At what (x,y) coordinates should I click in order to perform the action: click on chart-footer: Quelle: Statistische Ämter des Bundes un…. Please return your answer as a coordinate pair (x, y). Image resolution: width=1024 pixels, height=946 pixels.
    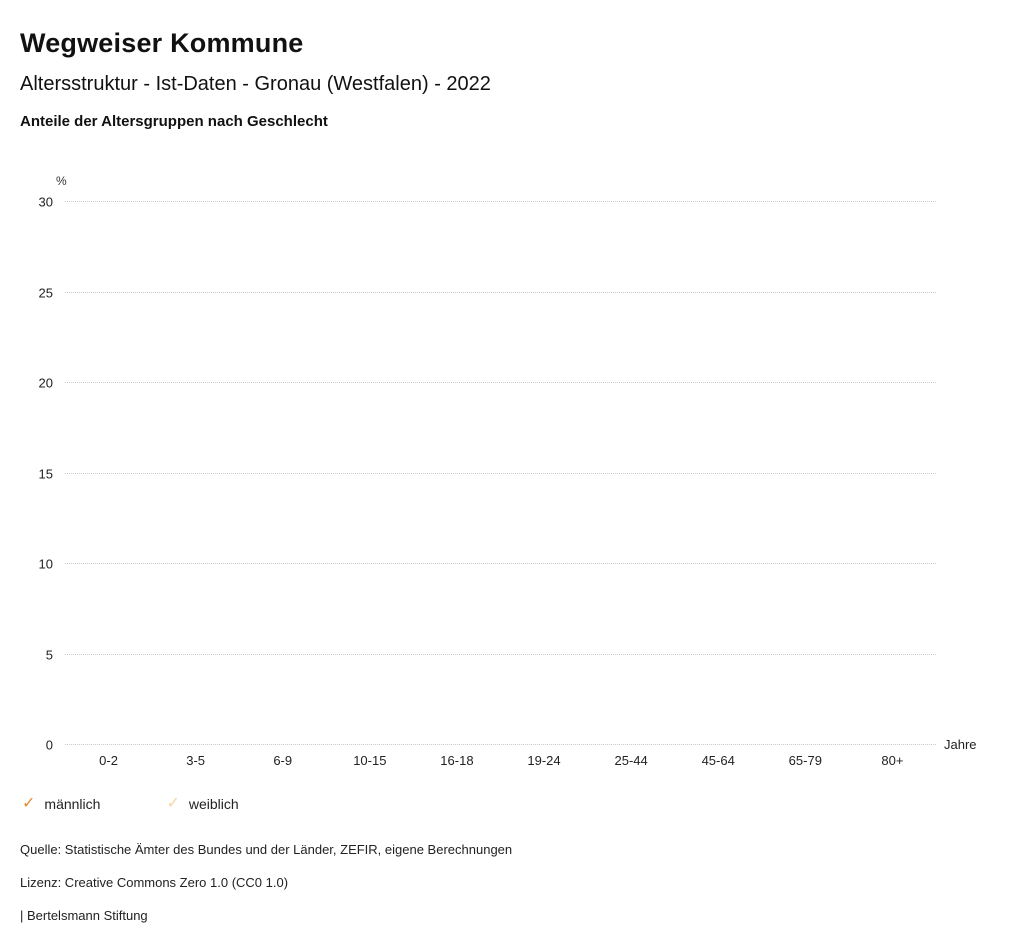
    Looking at the image, I should click on (512, 882).